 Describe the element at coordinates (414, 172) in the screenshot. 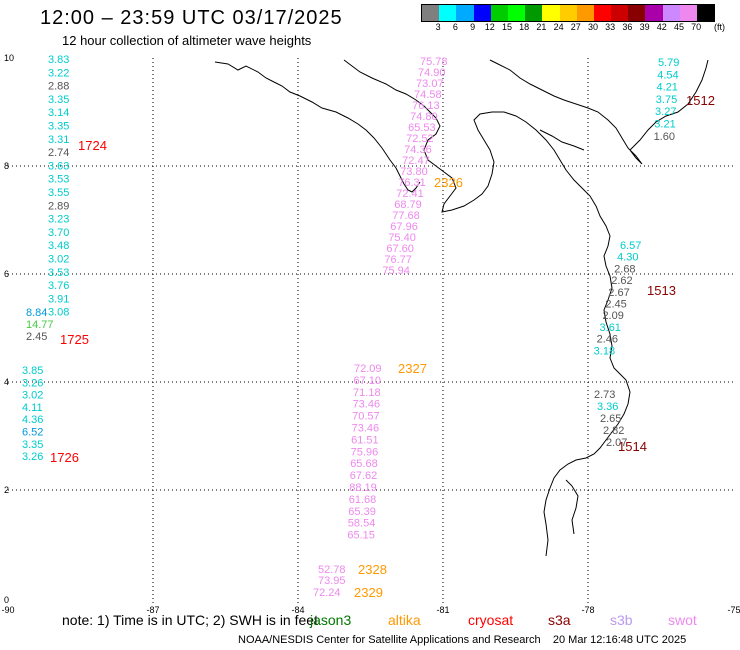

I see `wave-height-label: 73.80` at that location.